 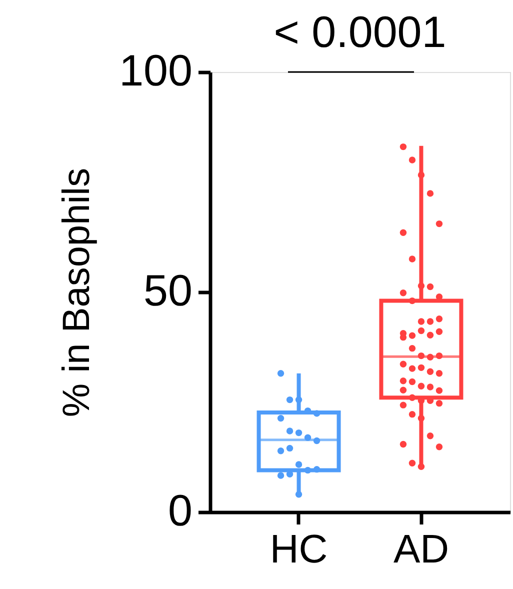 I want to click on y-tick-label: 50, so click(x=168, y=291).